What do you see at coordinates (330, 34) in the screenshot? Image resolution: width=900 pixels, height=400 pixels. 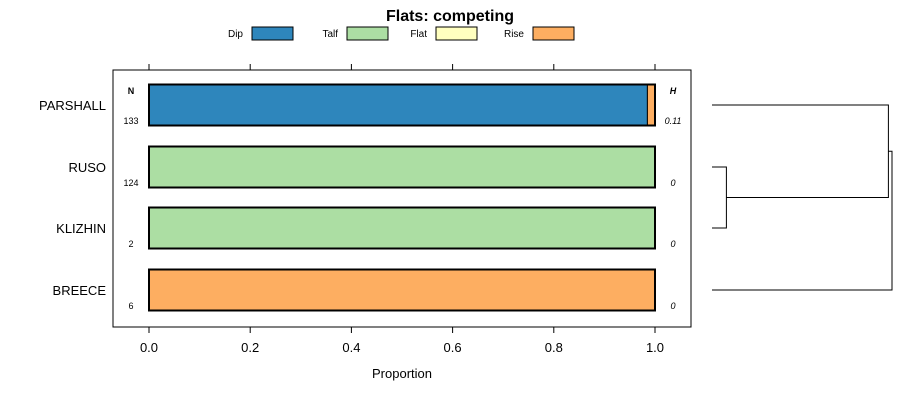 I see `legend-label-talf: Talf` at bounding box center [330, 34].